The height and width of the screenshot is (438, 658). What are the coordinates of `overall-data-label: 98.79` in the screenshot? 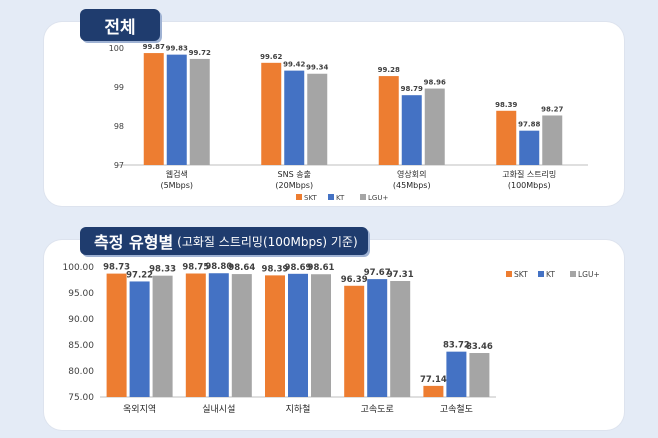 It's located at (412, 89).